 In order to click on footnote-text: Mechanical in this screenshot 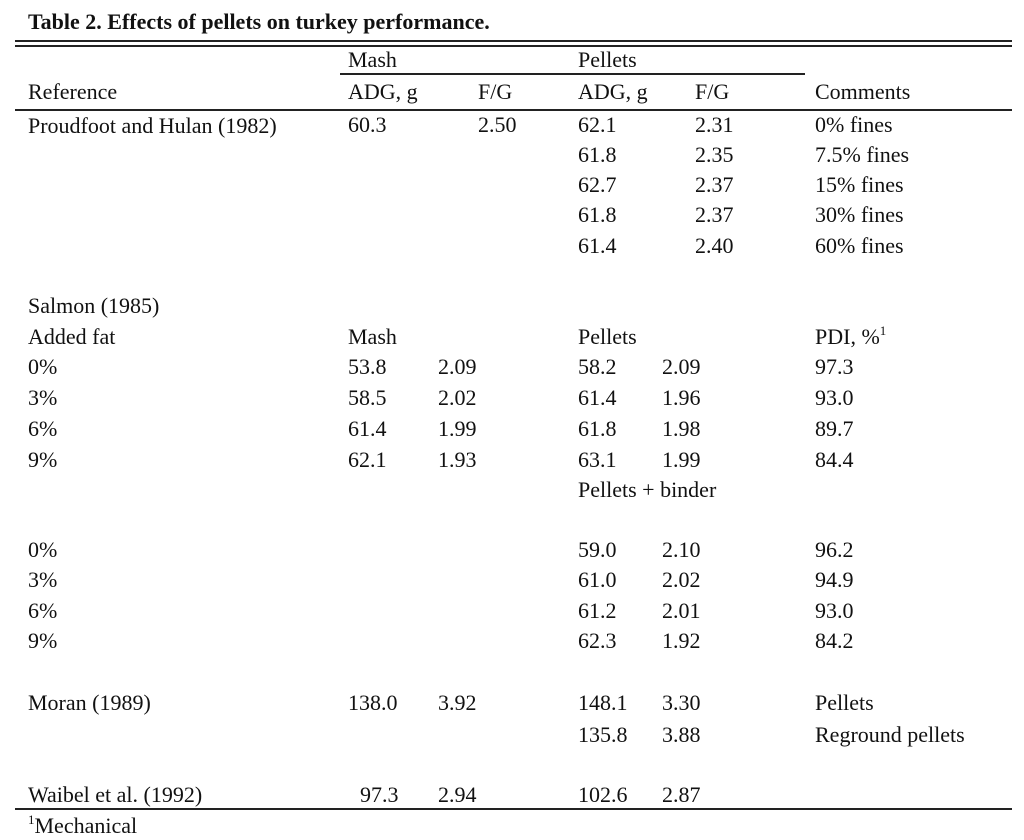, I will do `click(86, 825)`.